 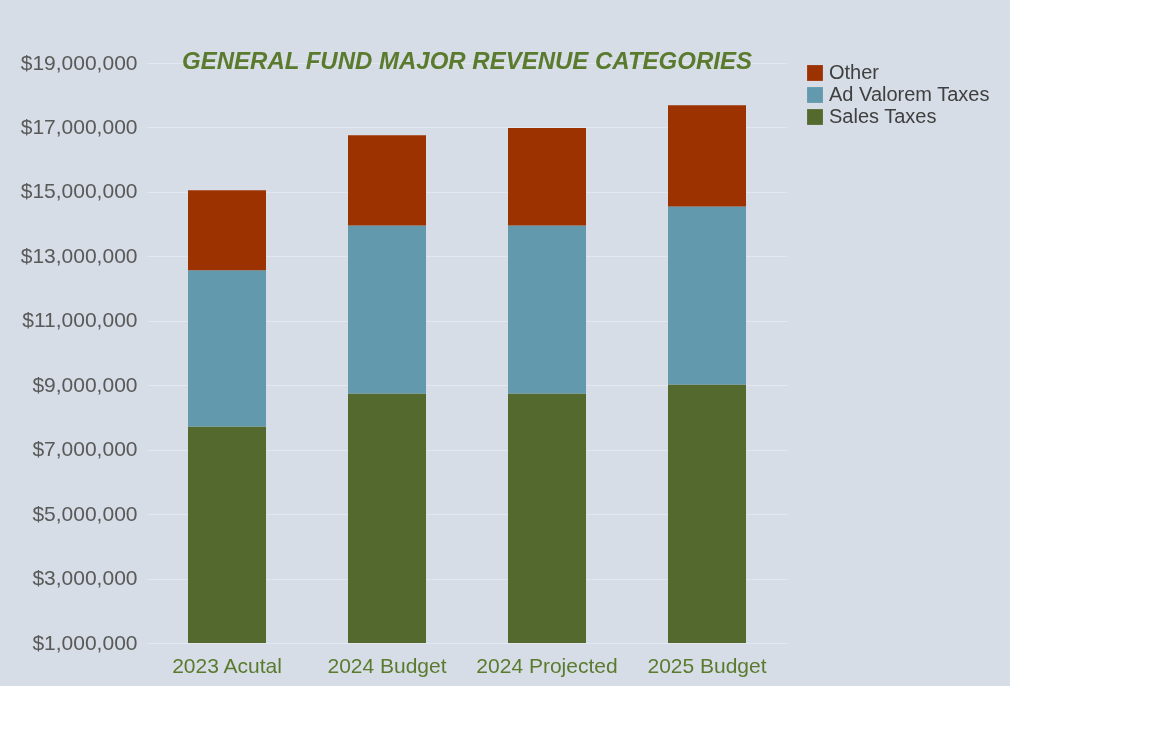 What do you see at coordinates (387, 665) in the screenshot?
I see `x-tick-label: 2024 Budget` at bounding box center [387, 665].